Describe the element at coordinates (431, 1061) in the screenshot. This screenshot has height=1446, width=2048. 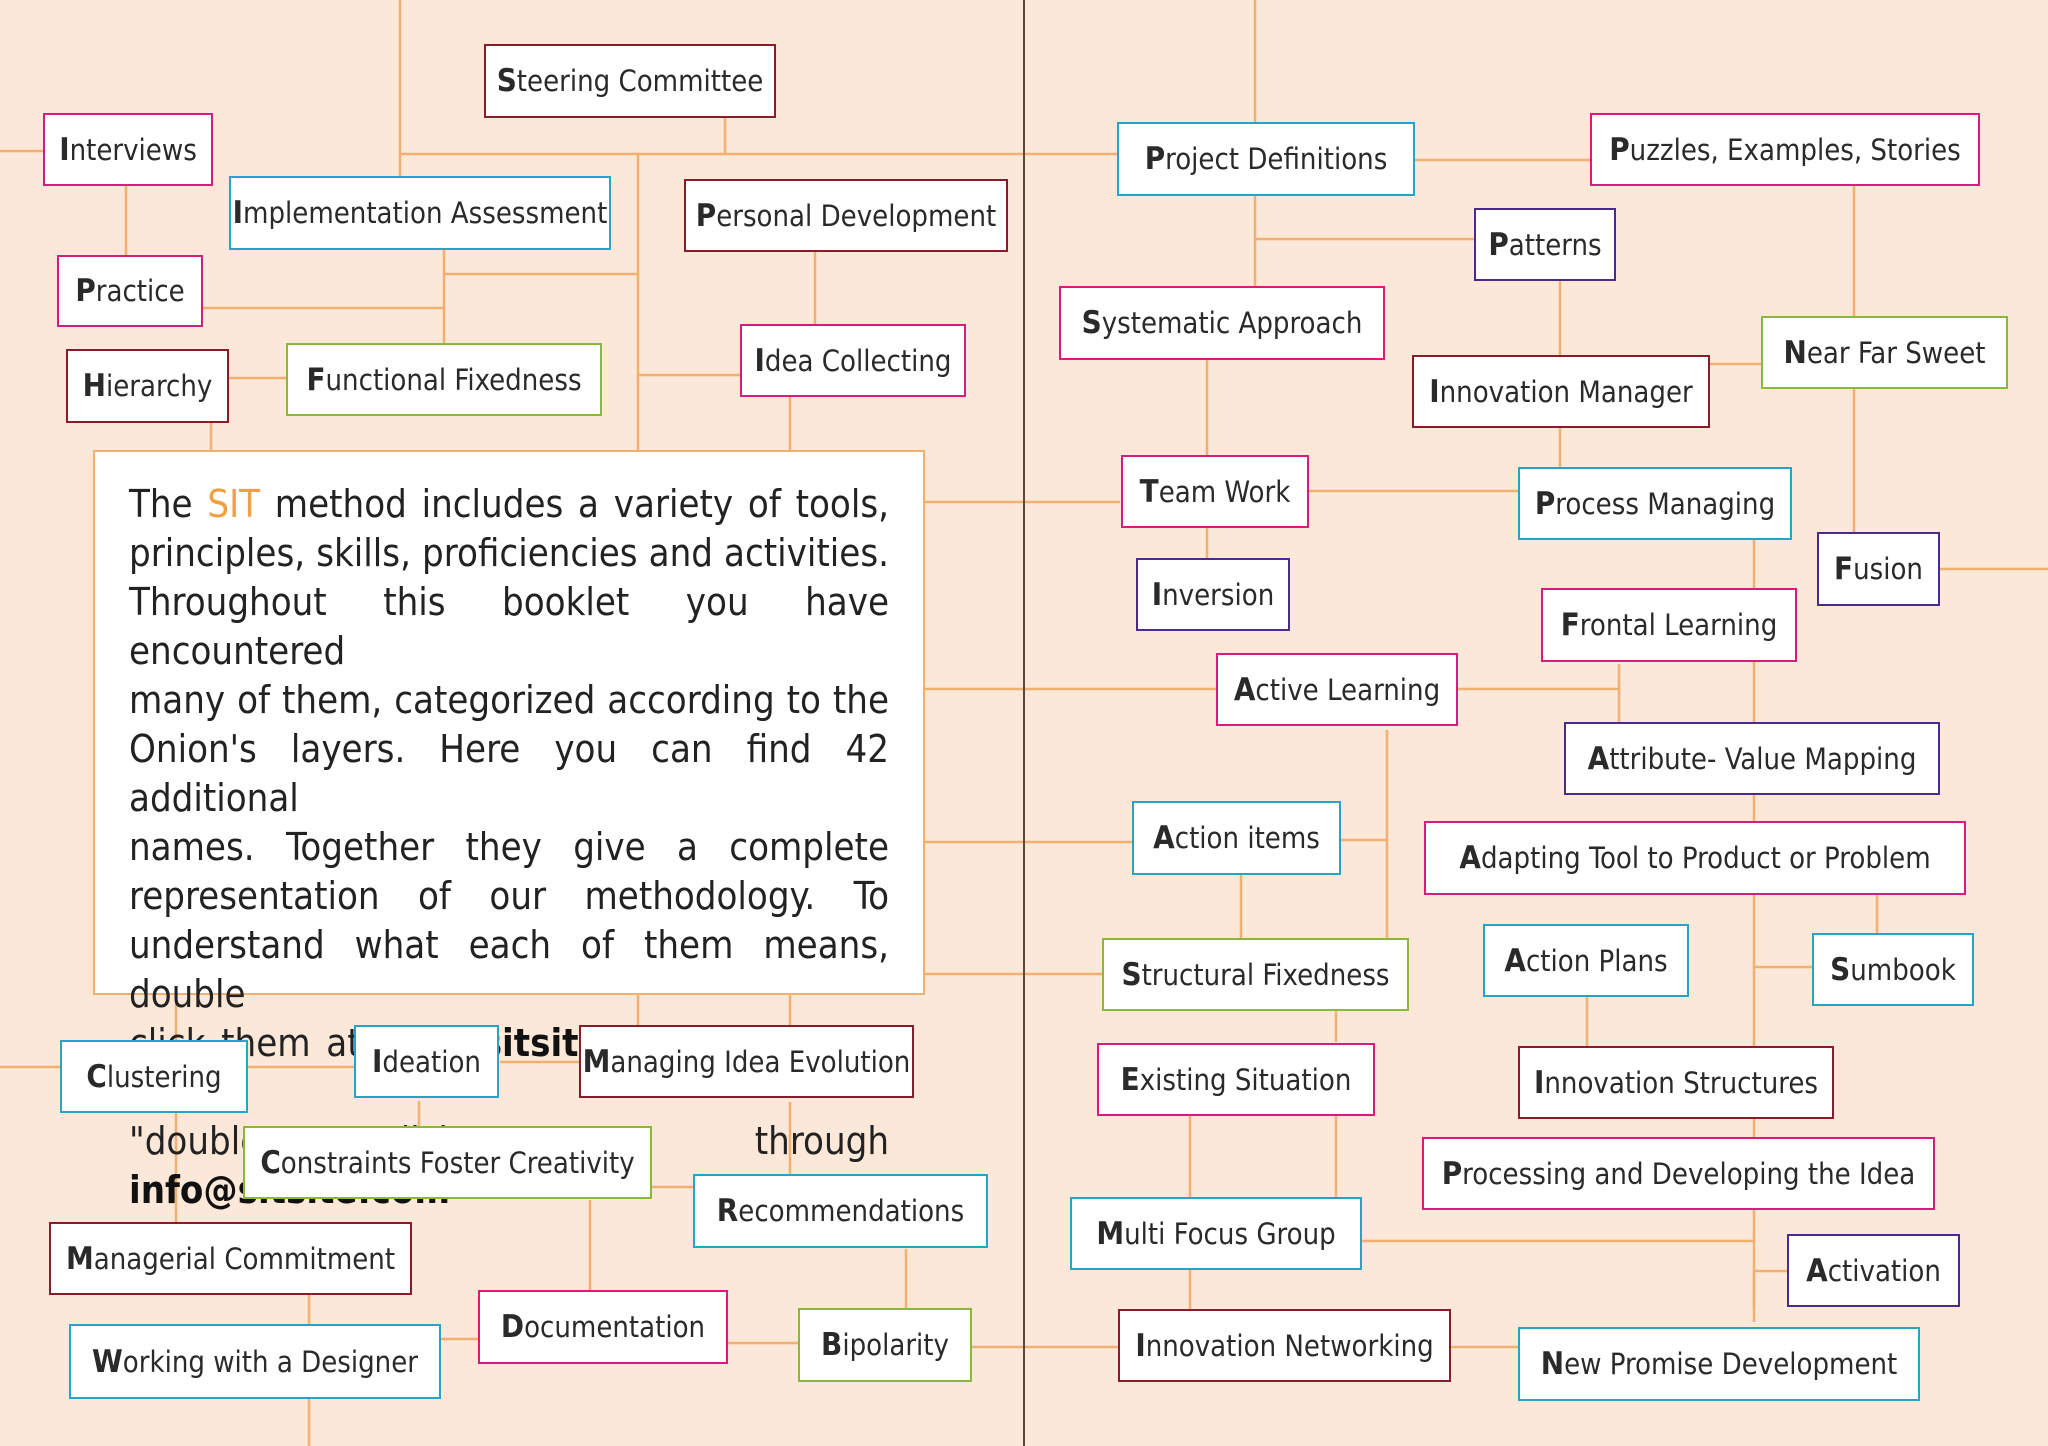
I see `node-label-rest: deation` at that location.